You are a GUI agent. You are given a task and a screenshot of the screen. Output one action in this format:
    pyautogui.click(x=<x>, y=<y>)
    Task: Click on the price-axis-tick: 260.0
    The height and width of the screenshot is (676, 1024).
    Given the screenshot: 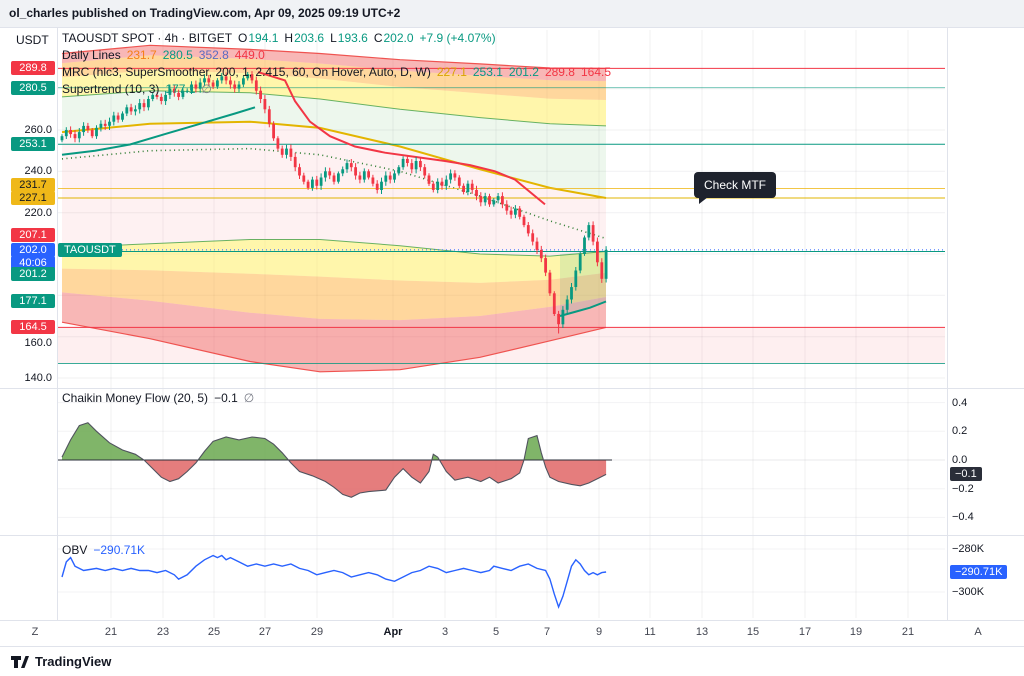 What is the action you would take?
    pyautogui.click(x=38, y=130)
    